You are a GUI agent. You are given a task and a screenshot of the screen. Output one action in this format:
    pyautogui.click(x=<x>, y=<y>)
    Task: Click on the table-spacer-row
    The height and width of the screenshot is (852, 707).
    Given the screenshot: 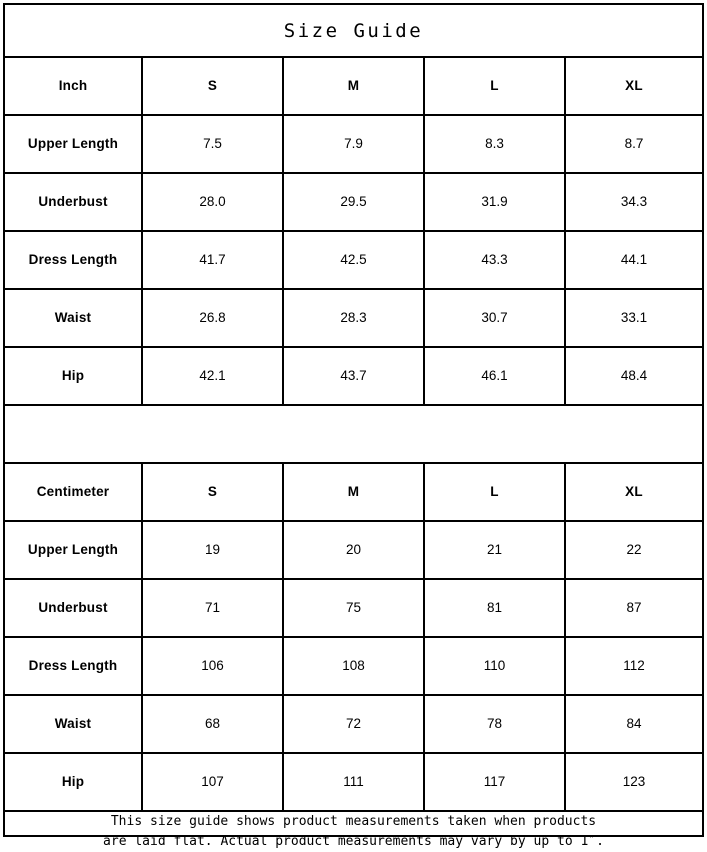 What is the action you would take?
    pyautogui.click(x=353, y=435)
    